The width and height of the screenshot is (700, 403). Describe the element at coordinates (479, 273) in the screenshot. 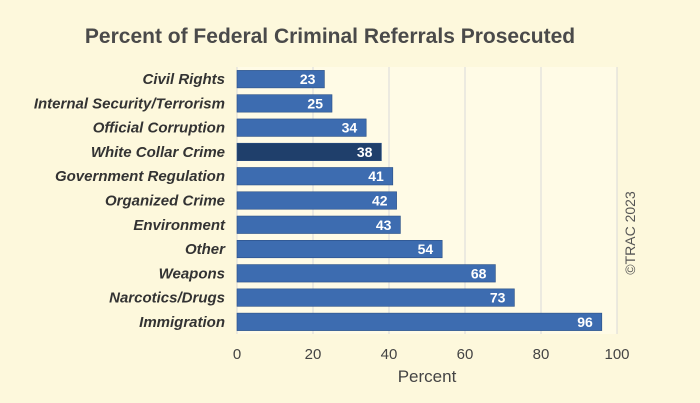

I see `bar-value-label: 68` at that location.